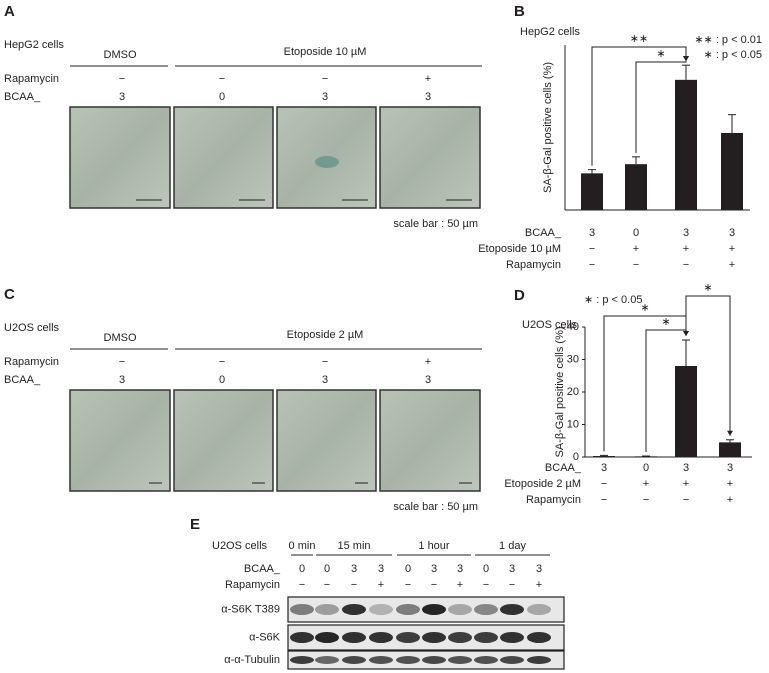 The image size is (769, 673). I want to click on p-legend: ∗∗ : p < 0.01, so click(728, 40).